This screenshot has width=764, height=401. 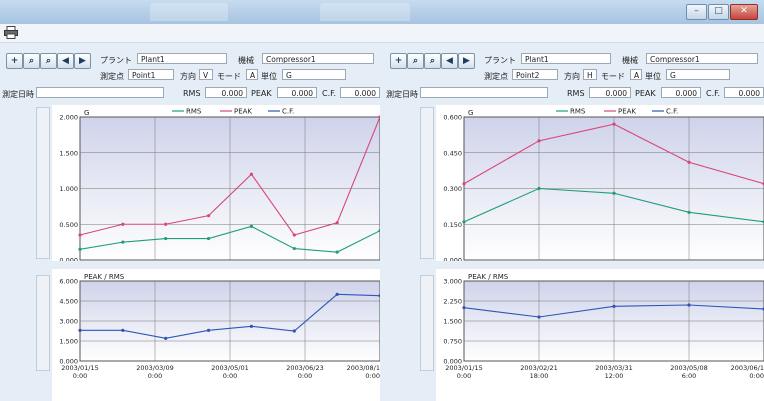 What do you see at coordinates (68, 362) in the screenshot?
I see `y-tick-label: 0.000` at bounding box center [68, 362].